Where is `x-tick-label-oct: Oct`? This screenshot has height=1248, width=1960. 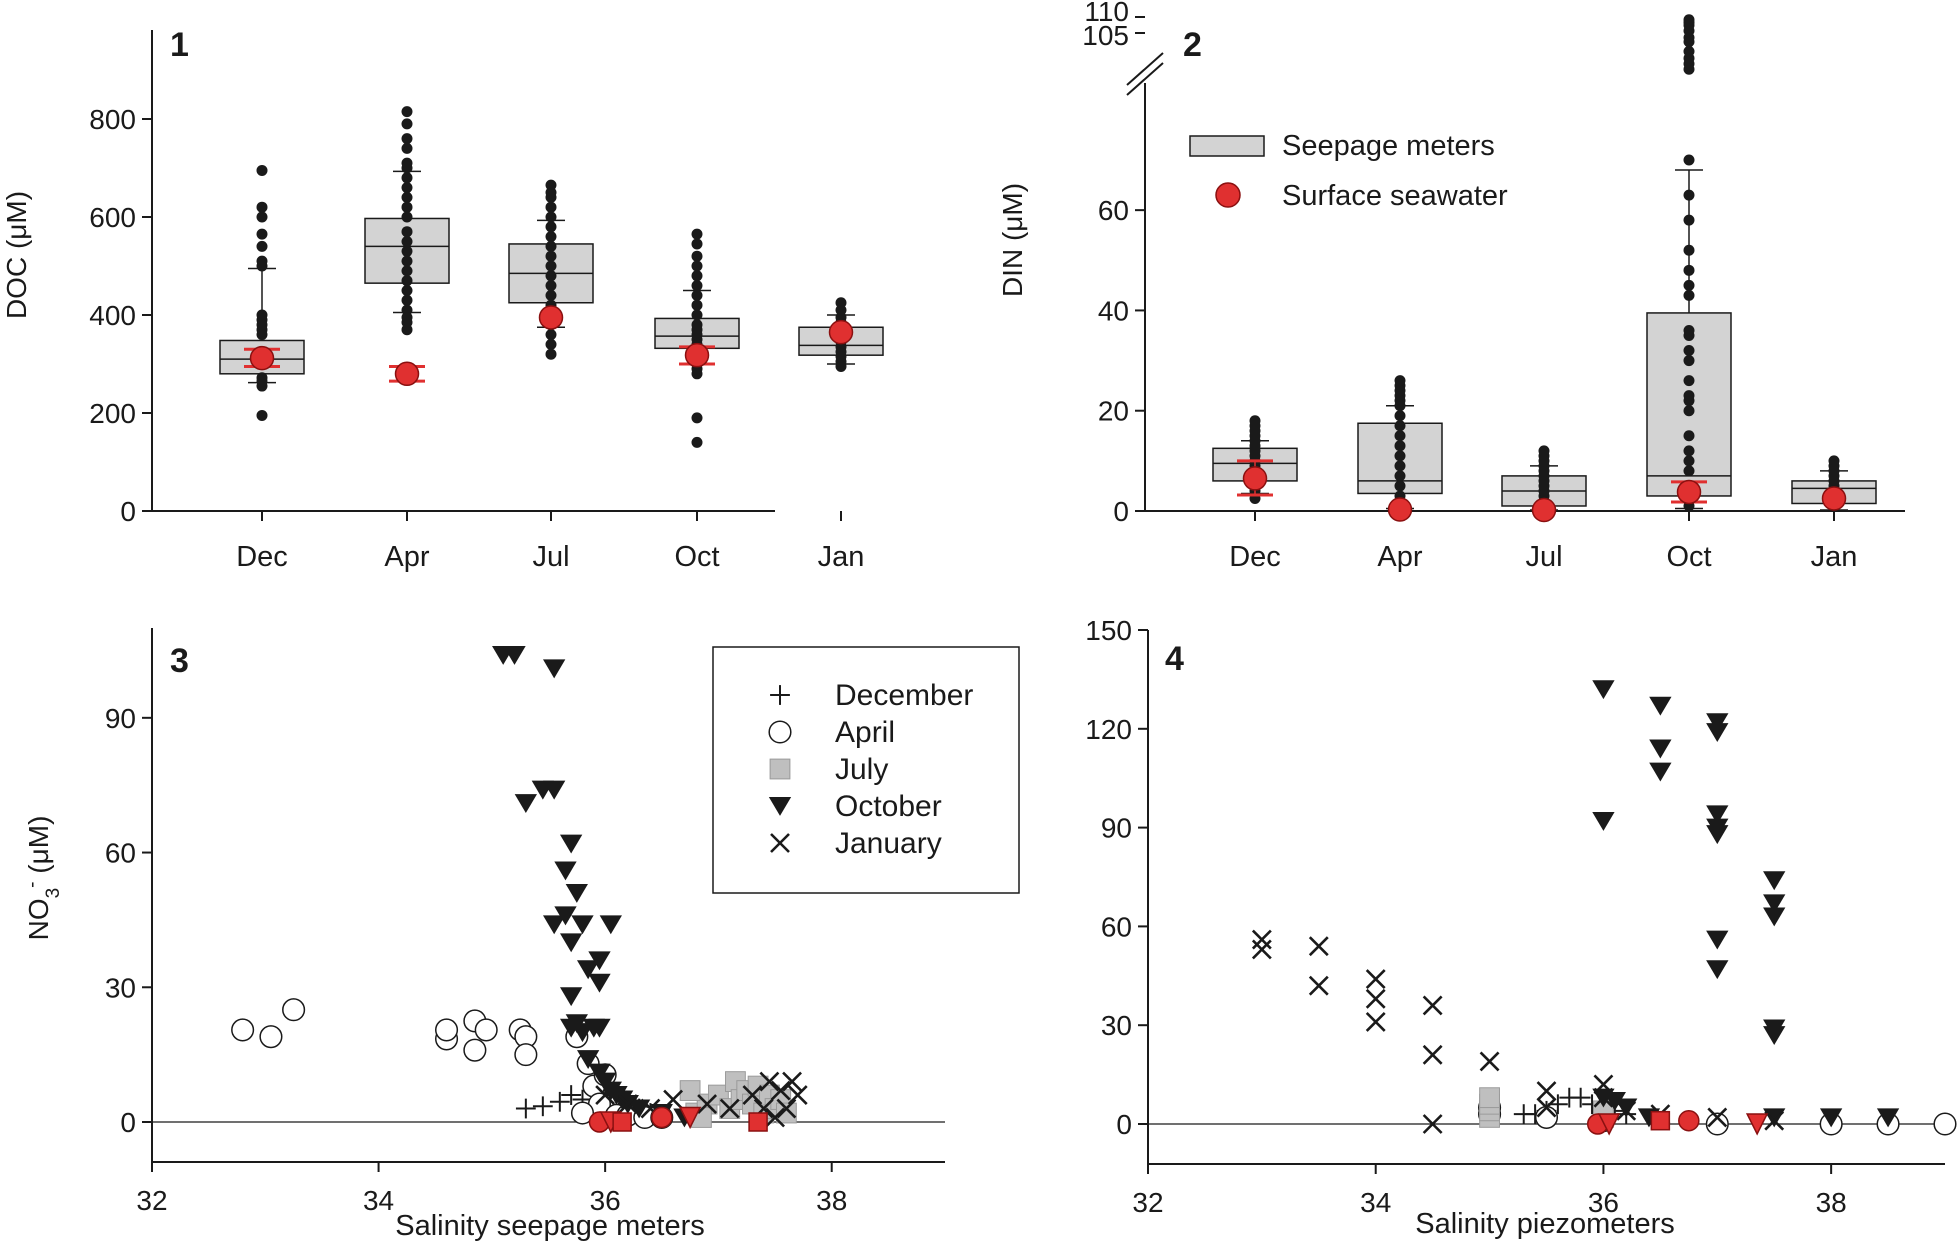 x-tick-label-oct: Oct is located at coordinates (696, 557).